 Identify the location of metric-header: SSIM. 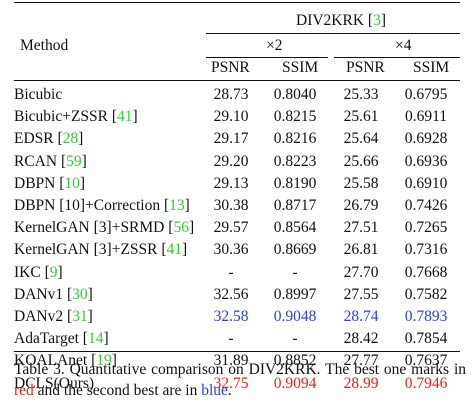
(300, 67).